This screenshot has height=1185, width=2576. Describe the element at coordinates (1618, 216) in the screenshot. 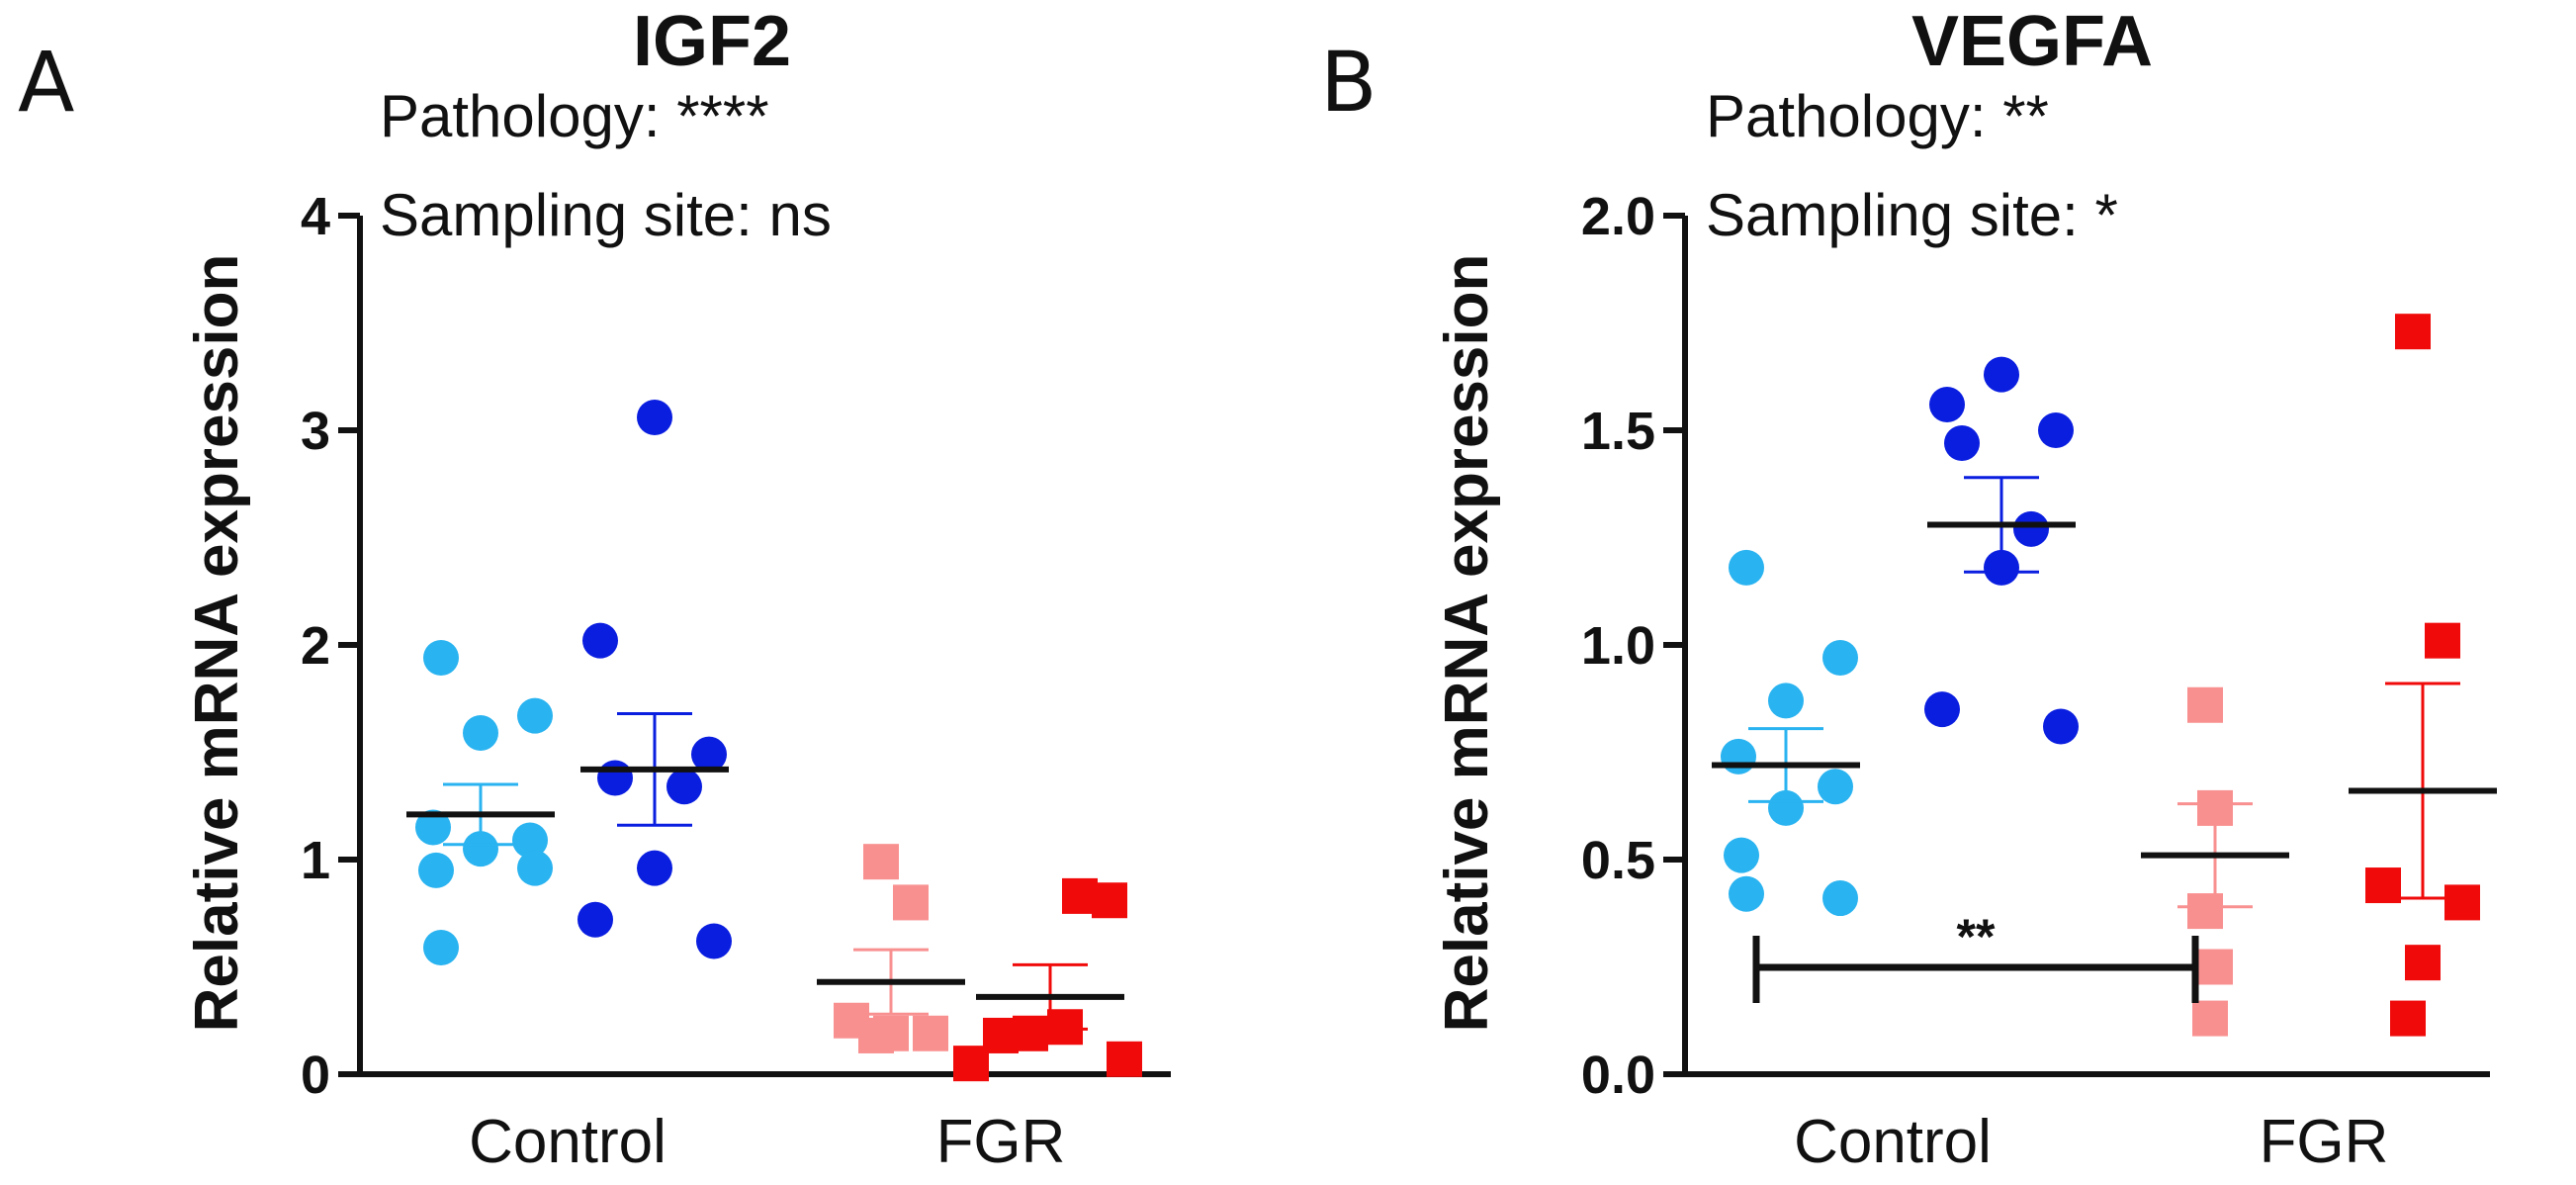

I see `y-tick-label: 2.0` at that location.